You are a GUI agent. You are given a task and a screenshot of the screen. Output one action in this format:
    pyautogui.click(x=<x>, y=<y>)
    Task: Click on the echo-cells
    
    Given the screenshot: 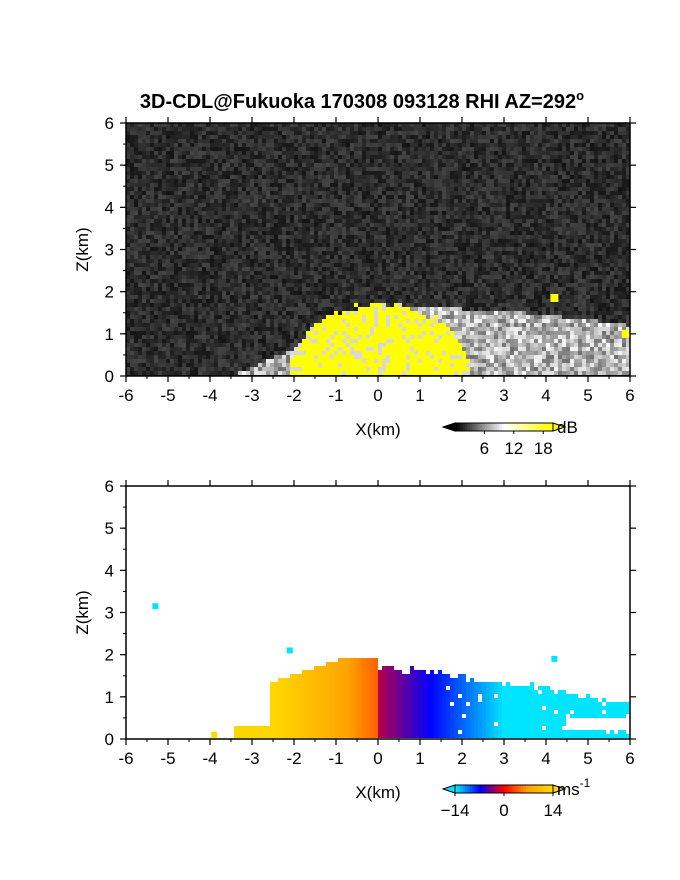 What is the action you would take?
    pyautogui.click(x=391, y=670)
    